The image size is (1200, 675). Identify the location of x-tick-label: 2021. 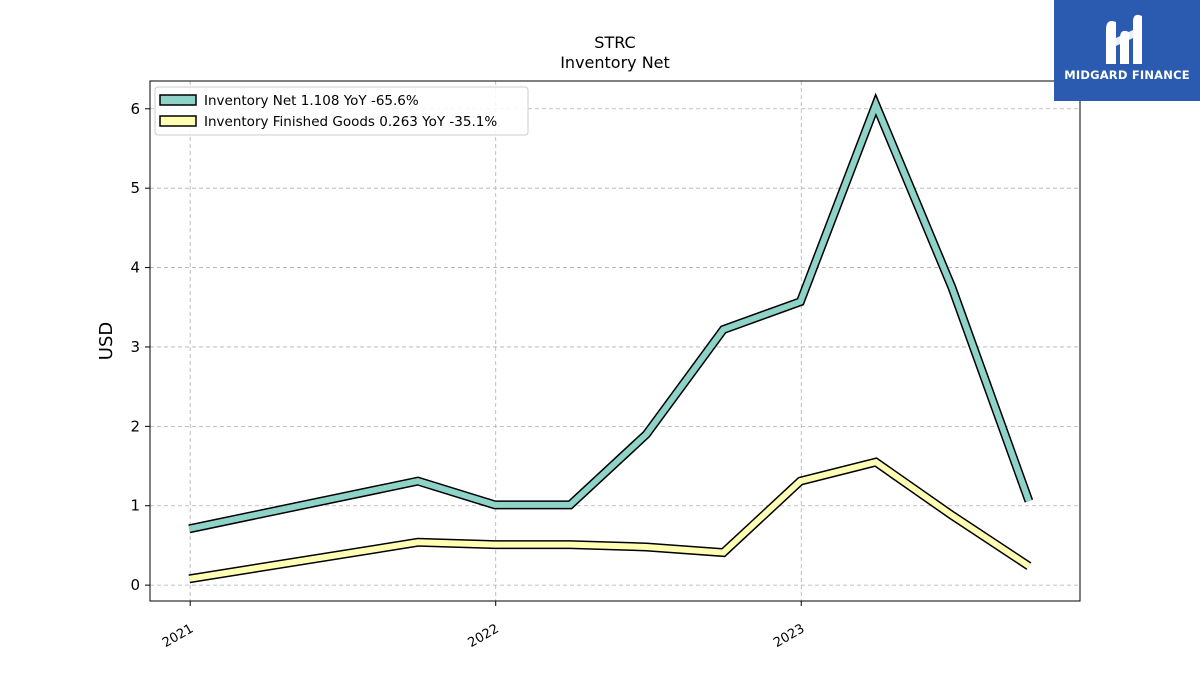
(178, 636).